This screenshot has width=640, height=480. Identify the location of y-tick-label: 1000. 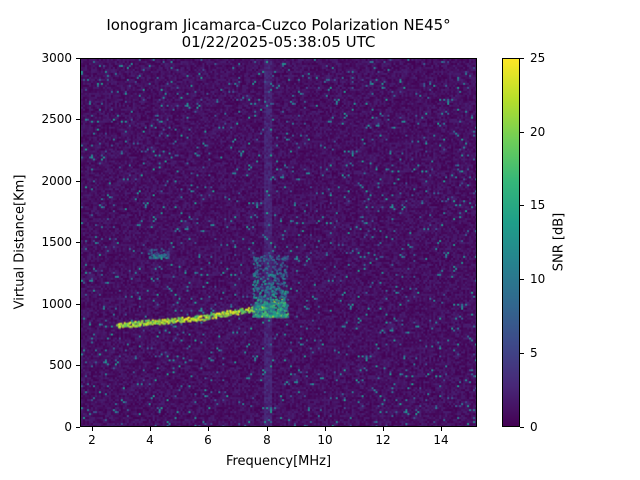
(56, 304).